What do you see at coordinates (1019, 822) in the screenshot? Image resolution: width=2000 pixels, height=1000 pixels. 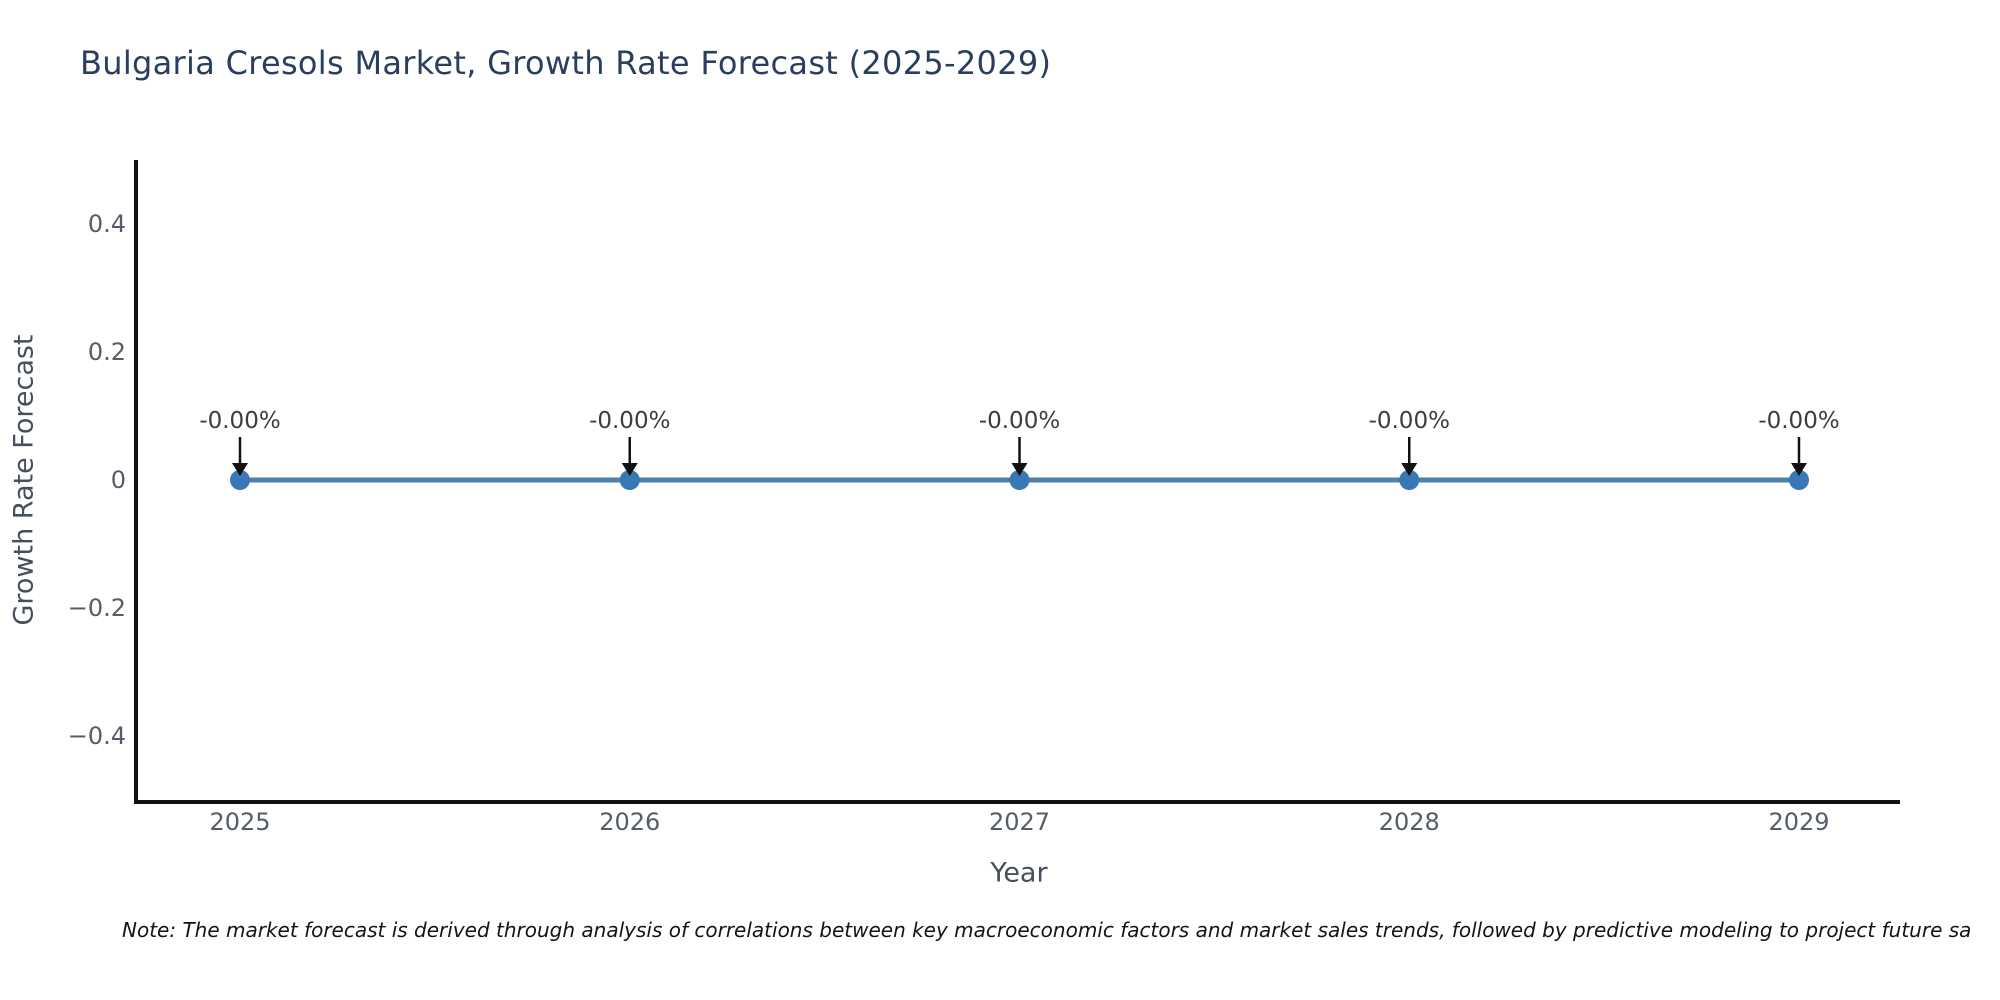 I see `x-tick-label: 2027` at bounding box center [1019, 822].